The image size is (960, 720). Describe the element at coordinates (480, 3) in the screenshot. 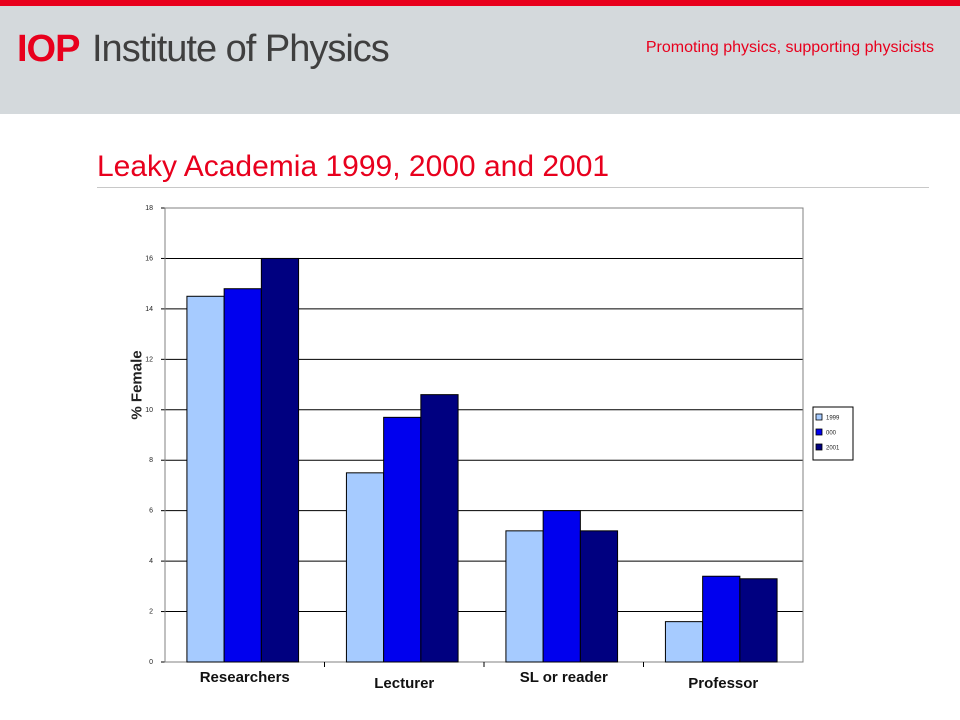

I see `top-accent-bar` at that location.